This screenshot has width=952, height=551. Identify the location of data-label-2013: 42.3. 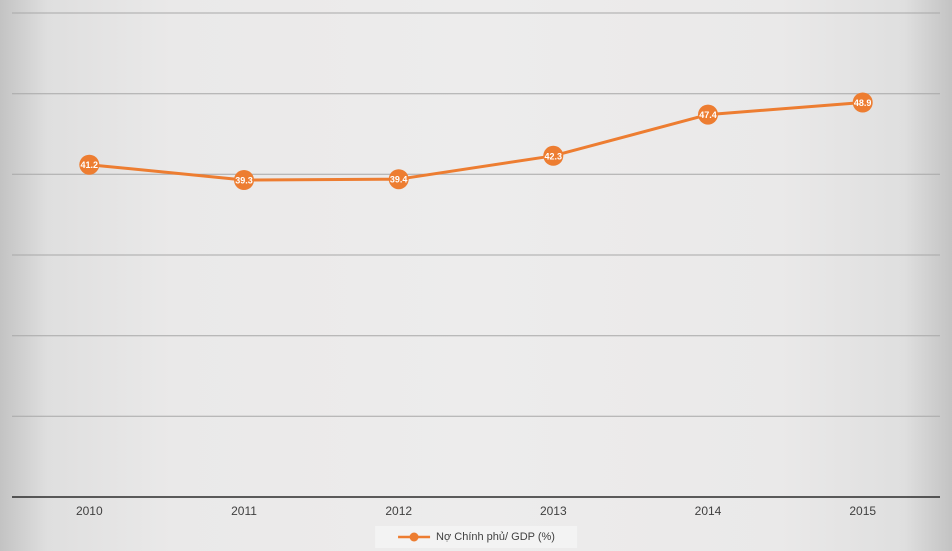
(554, 156).